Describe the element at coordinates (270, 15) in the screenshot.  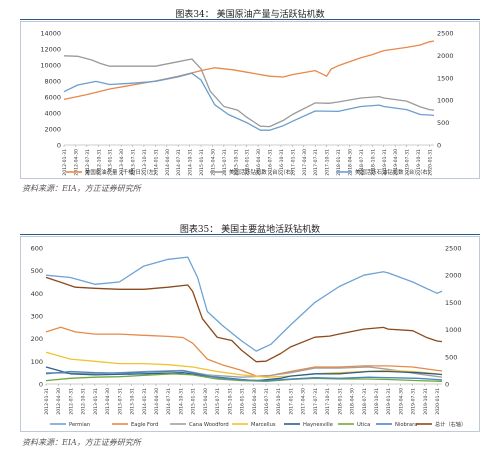
I see `figure-title-text: 美国原油产量与活跃钻机数` at that location.